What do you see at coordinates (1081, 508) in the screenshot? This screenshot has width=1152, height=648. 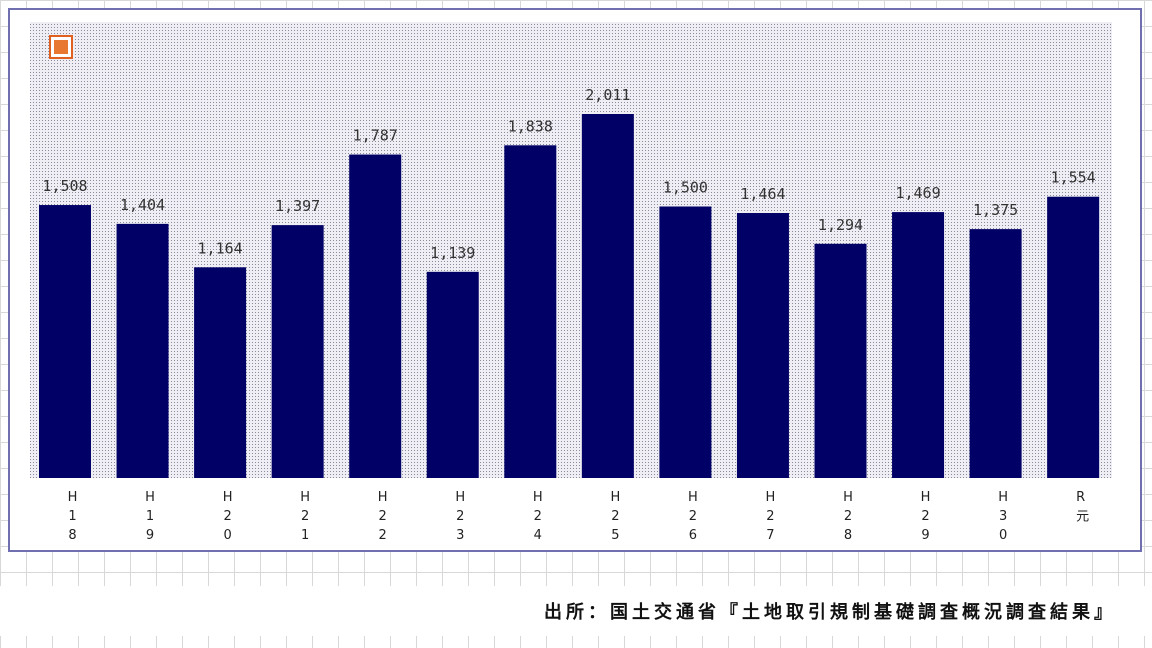 I see `x-tick-label: R元` at bounding box center [1081, 508].